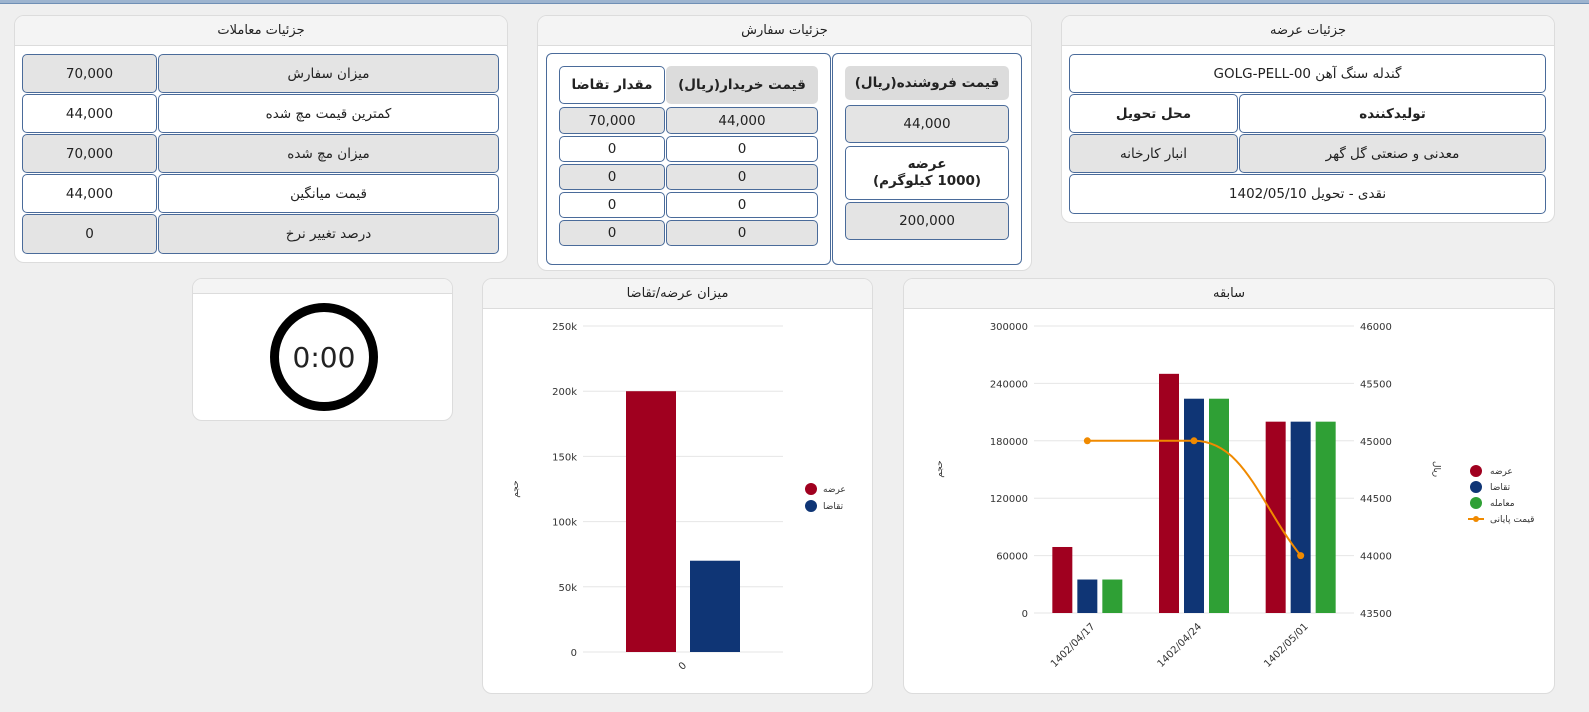 This screenshot has width=1589, height=712. Describe the element at coordinates (1009, 384) in the screenshot. I see `y-tick-label: 240000` at that location.